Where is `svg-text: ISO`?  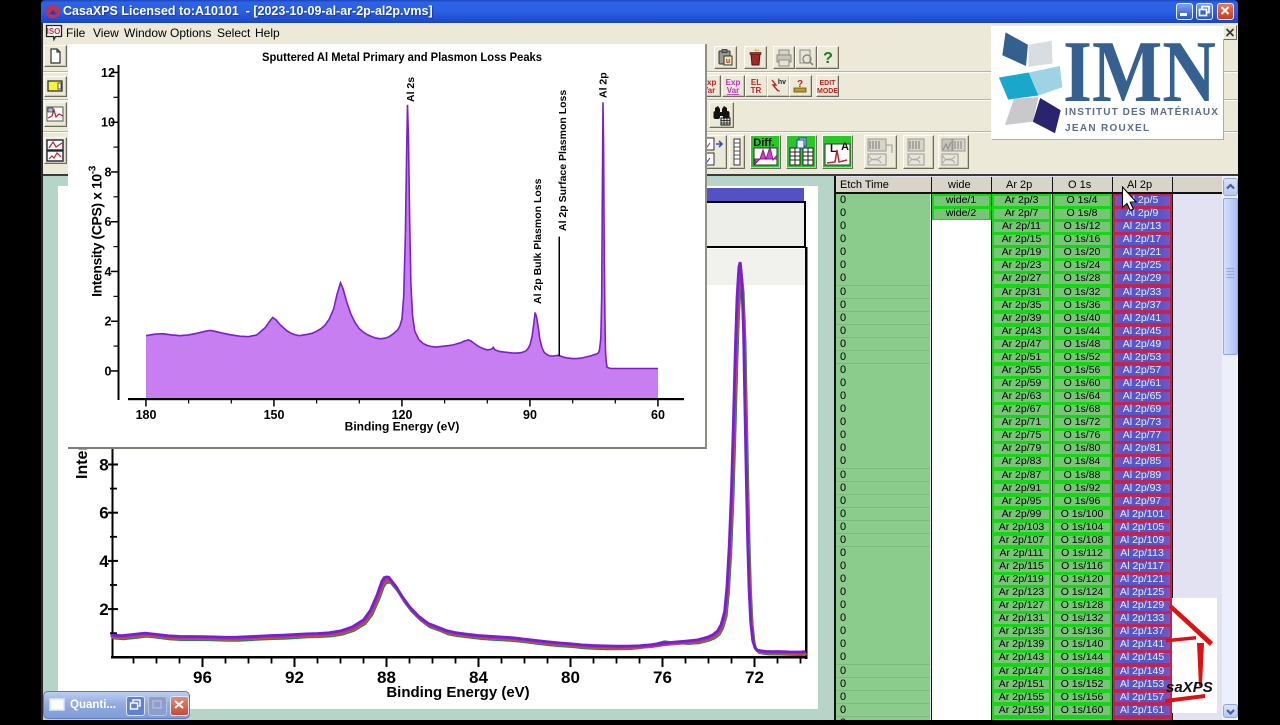
svg-text: ISO is located at coordinates (54, 31).